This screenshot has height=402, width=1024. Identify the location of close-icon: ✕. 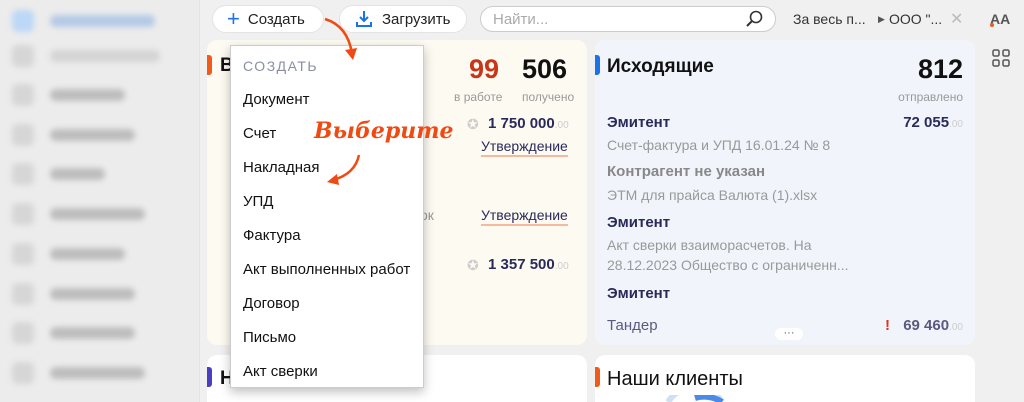
(957, 19).